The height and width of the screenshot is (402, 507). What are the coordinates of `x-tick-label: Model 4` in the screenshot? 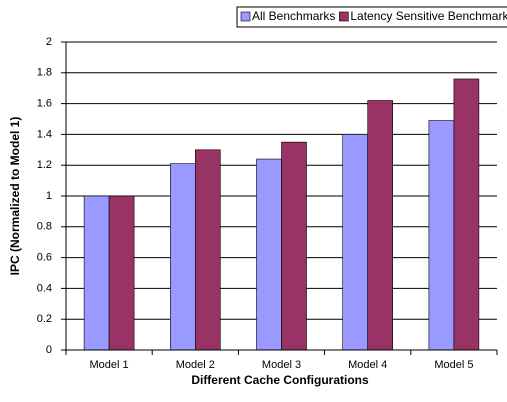 It's located at (367, 365).